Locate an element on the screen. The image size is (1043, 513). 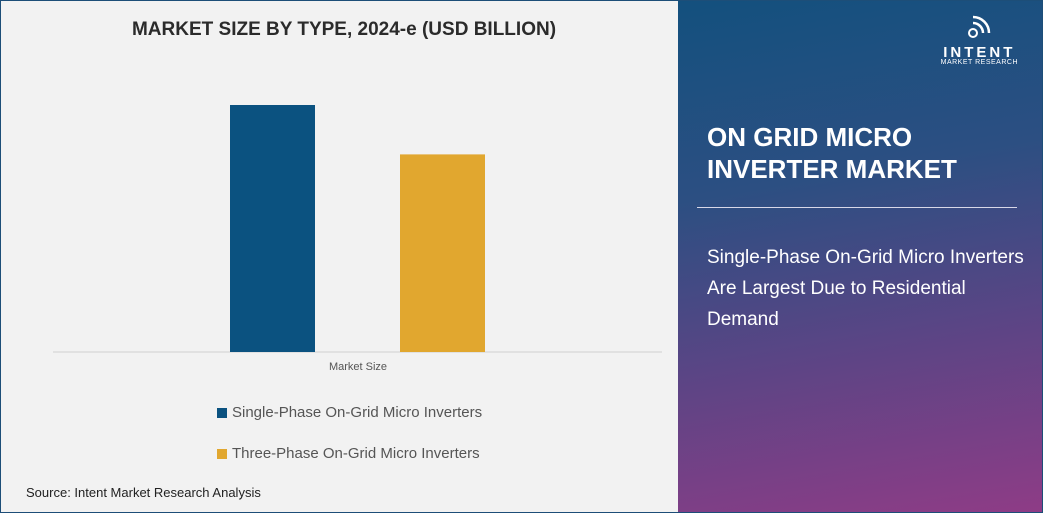
legend-item-three-phase: Three-Phase On-Grid Micro Inverters is located at coordinates (348, 453).